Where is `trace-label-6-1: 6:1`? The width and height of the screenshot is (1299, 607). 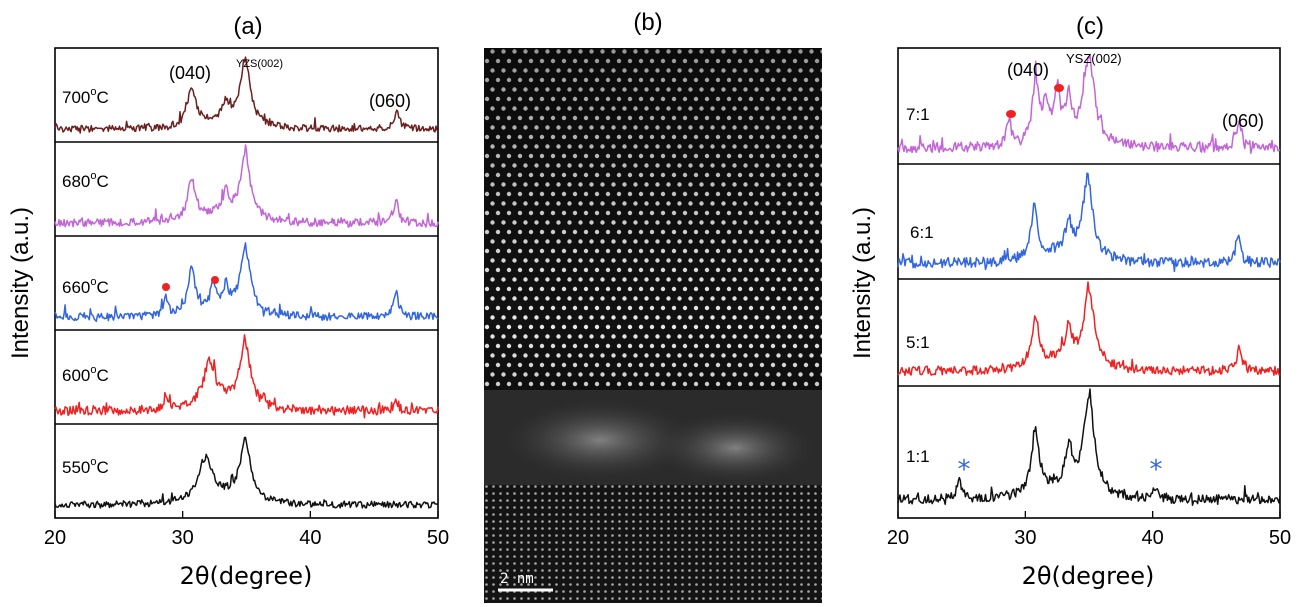
trace-label-6-1: 6:1 is located at coordinates (922, 232).